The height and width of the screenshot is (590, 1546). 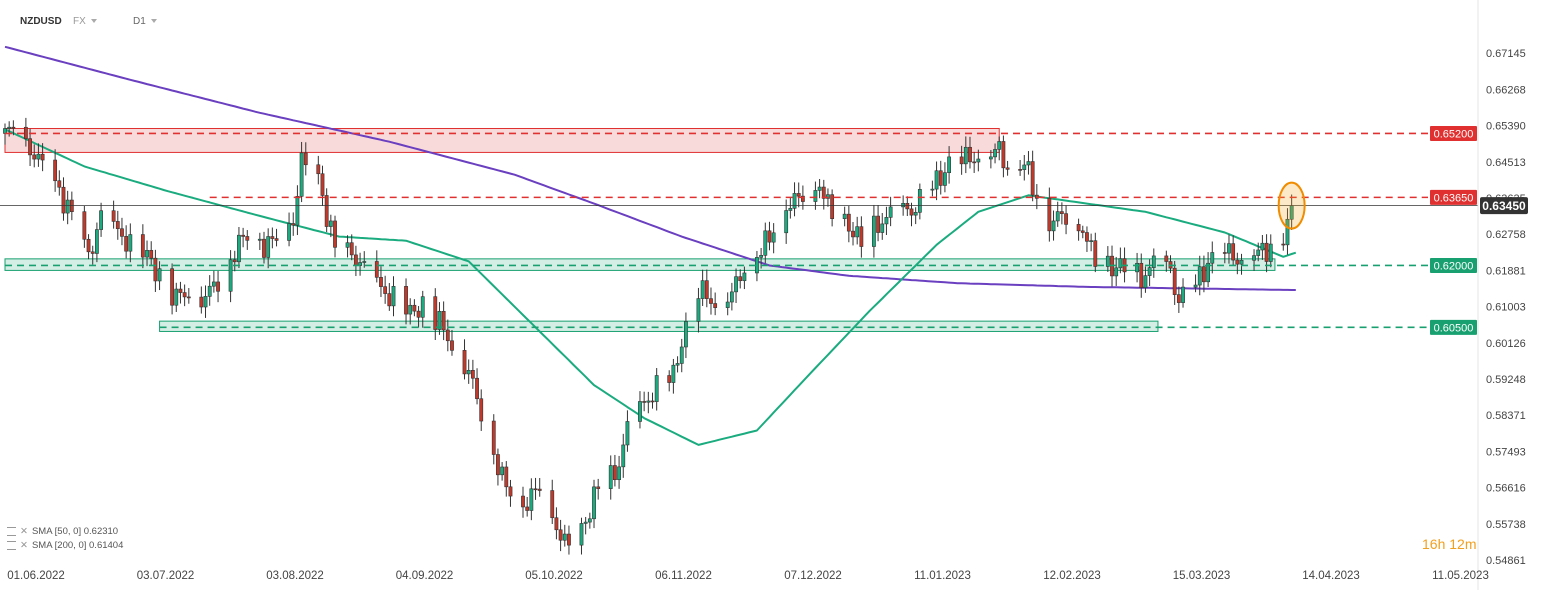 I want to click on highlight-ellipse, so click(x=1291, y=205).